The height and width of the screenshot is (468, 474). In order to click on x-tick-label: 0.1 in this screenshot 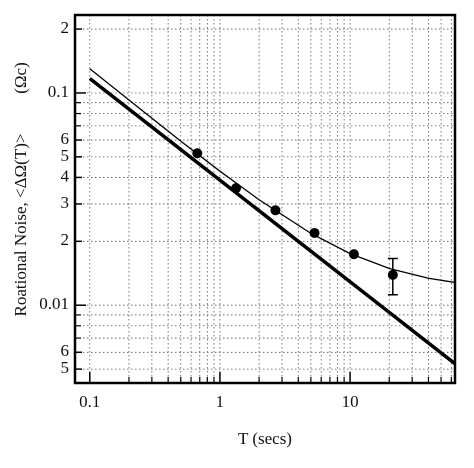, I will do `click(89, 401)`.